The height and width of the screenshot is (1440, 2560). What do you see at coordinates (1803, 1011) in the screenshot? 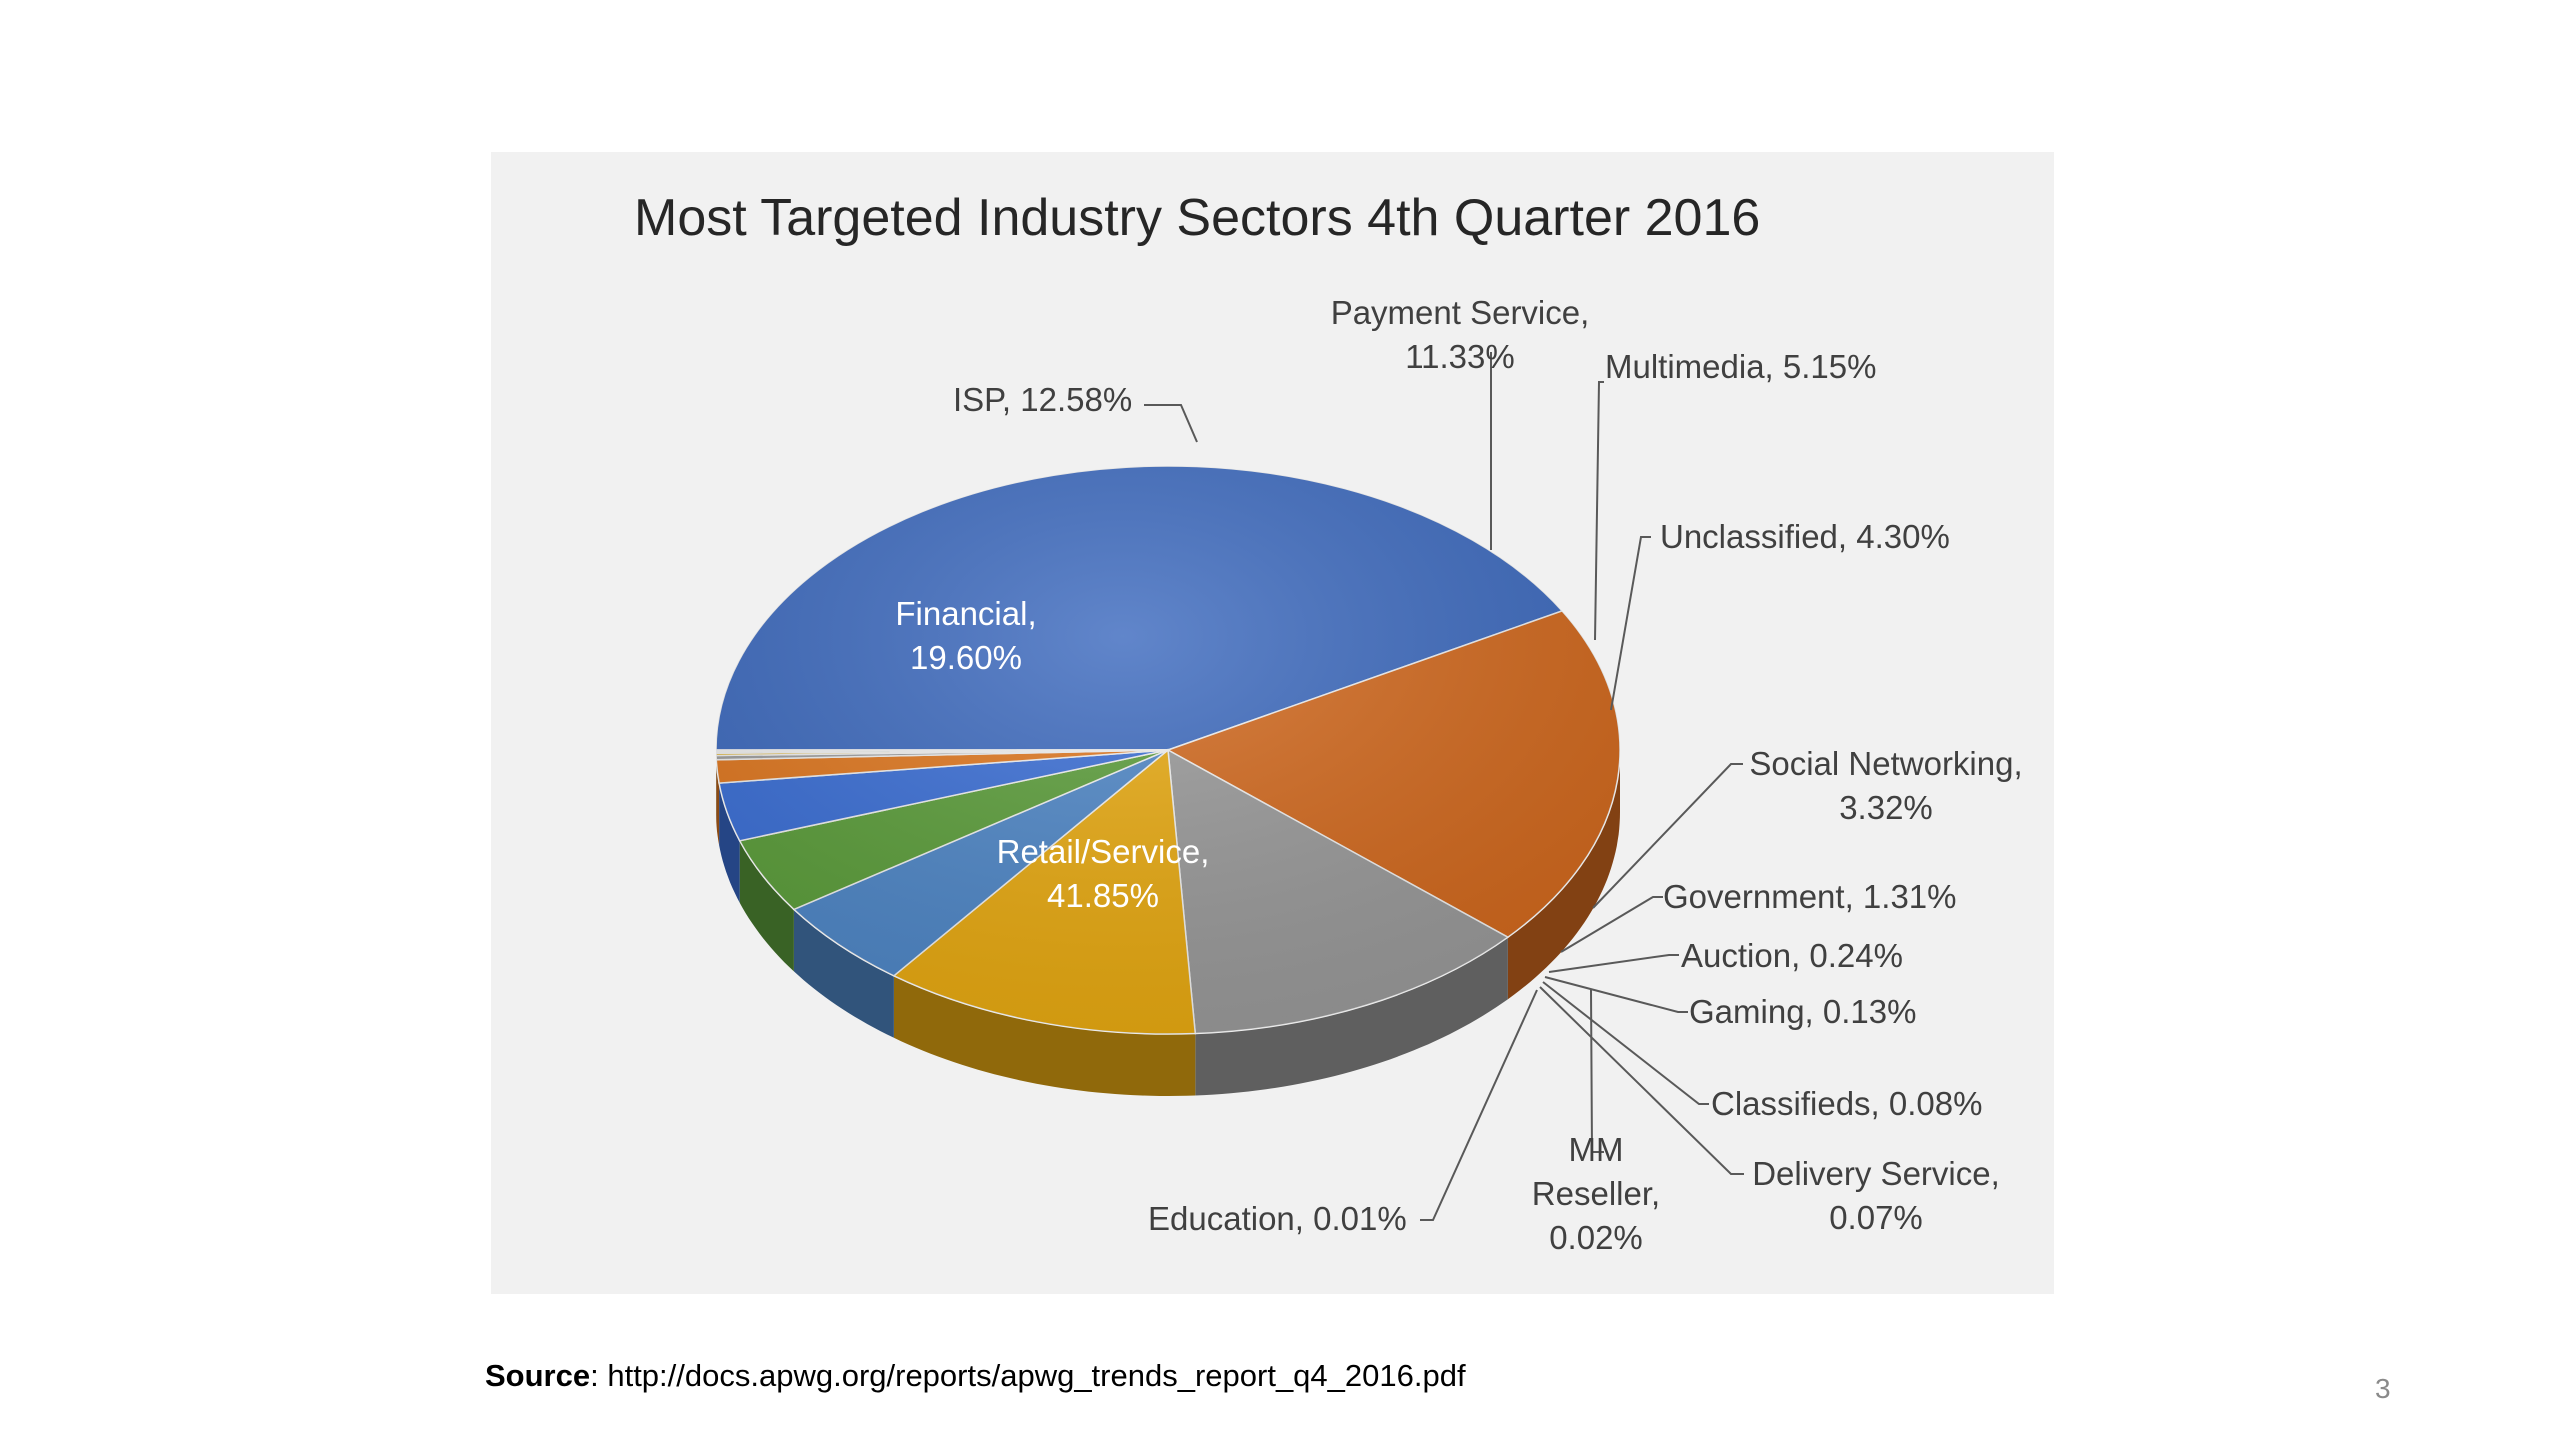
I see `label-gaming: Gaming, 0.13%` at bounding box center [1803, 1011].